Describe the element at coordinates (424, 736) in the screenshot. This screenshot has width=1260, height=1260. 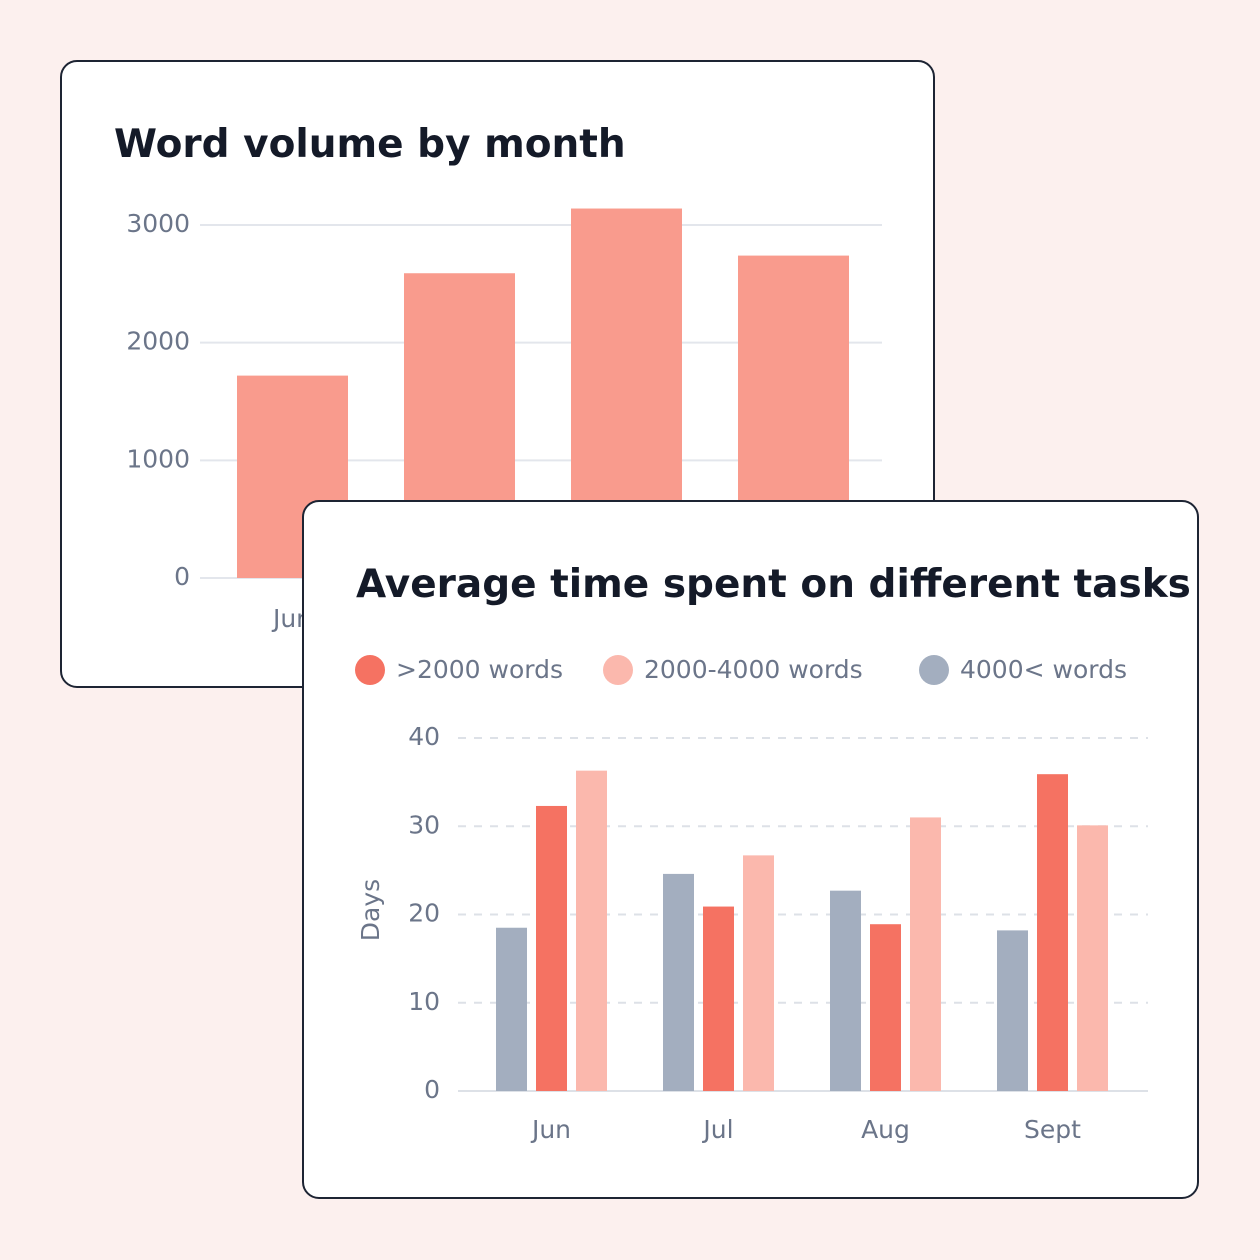
I see `y-tick-label: 40` at that location.